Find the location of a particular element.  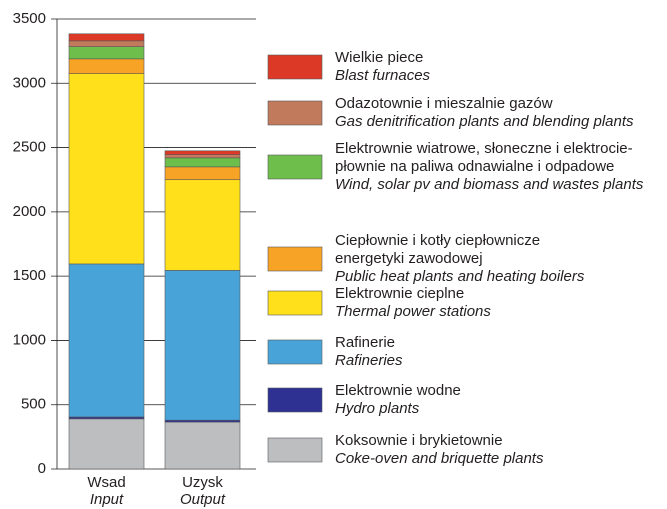

y-tick-label: 1500 is located at coordinates (29, 275).